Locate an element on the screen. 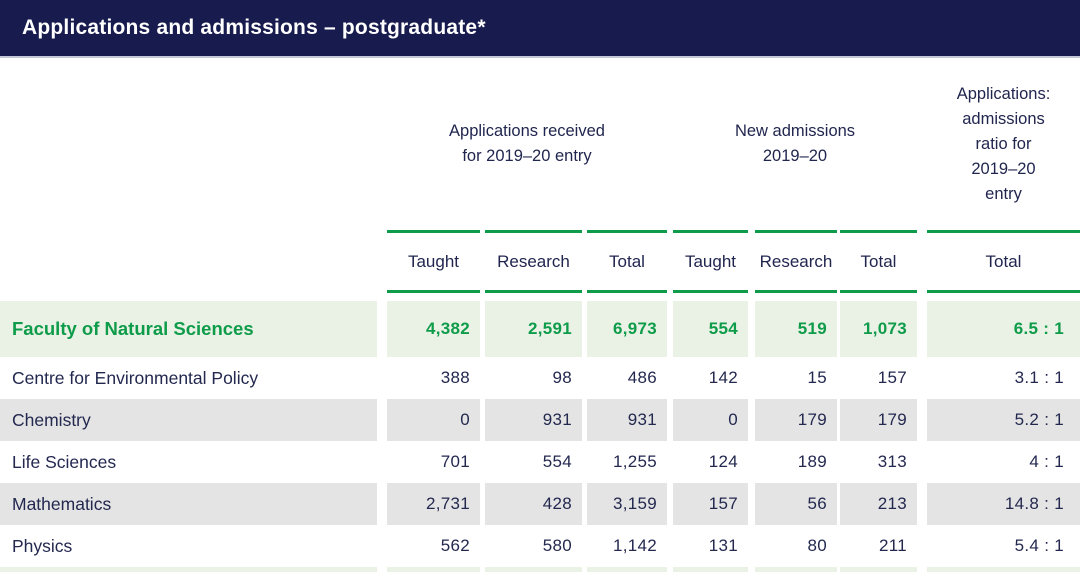 This screenshot has height=572, width=1080. cell-applications-admissions-ratio: 4 : 1 is located at coordinates (1046, 461).